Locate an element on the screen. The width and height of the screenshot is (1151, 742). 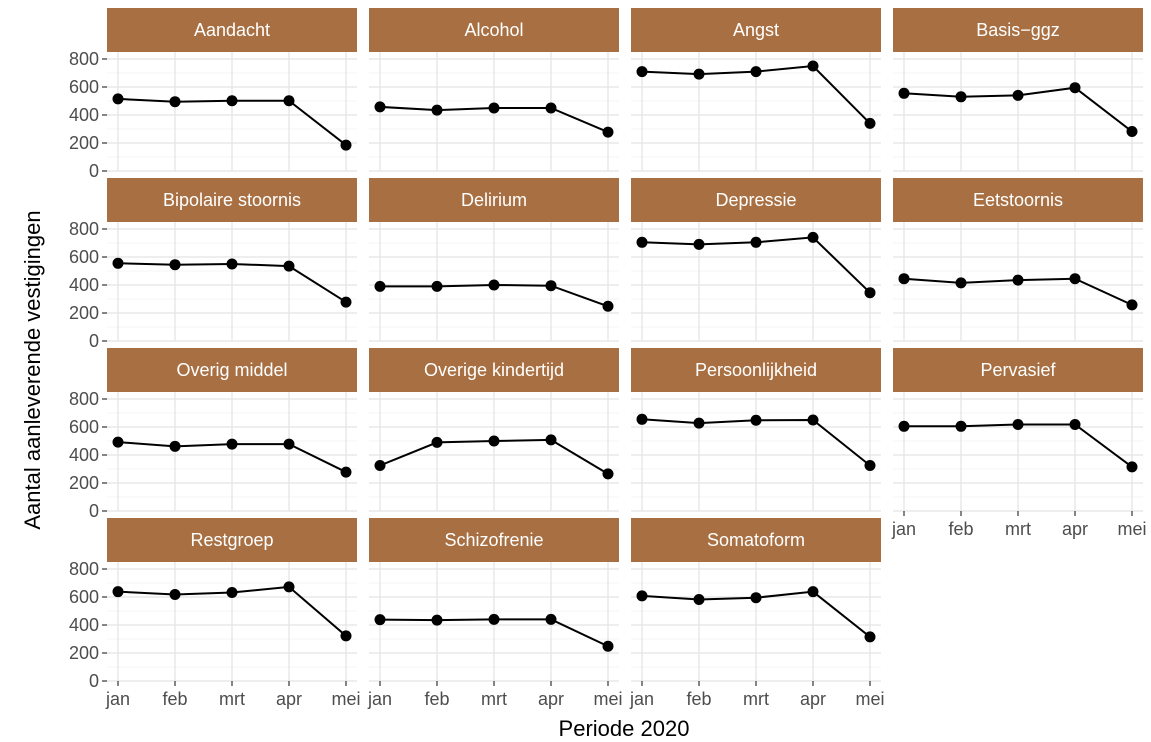
panel-title: Basis−ggz is located at coordinates (1018, 30).